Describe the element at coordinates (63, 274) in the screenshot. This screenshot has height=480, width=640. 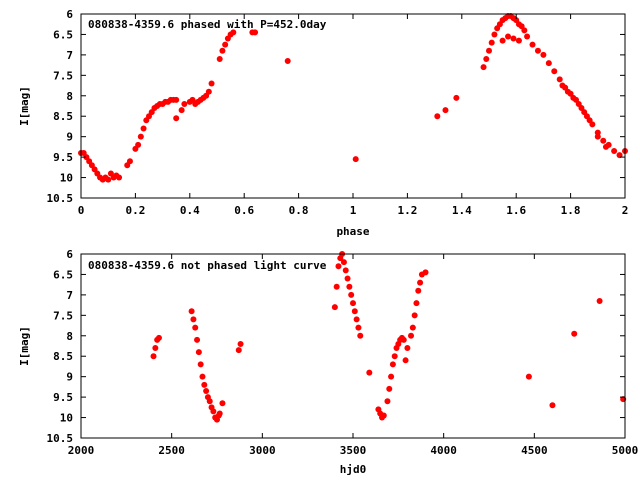
I see `unphased-y-tick-label: 6.5` at that location.